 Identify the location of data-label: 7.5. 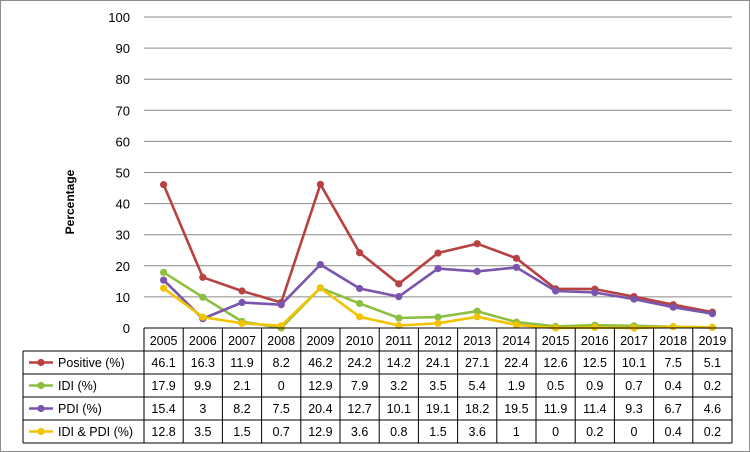
(673, 363).